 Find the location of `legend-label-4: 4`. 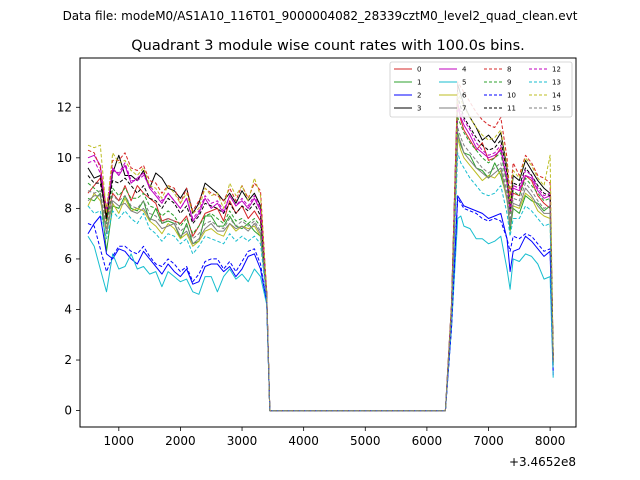

legend-label-4: 4 is located at coordinates (464, 70).